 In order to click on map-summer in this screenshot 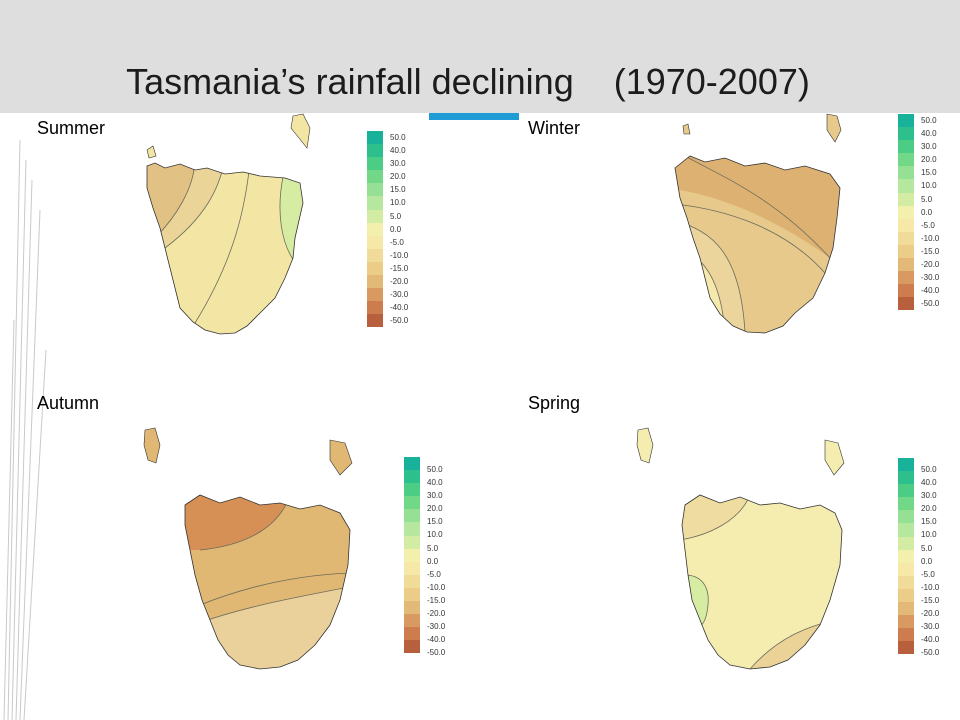, I will do `click(228, 224)`.